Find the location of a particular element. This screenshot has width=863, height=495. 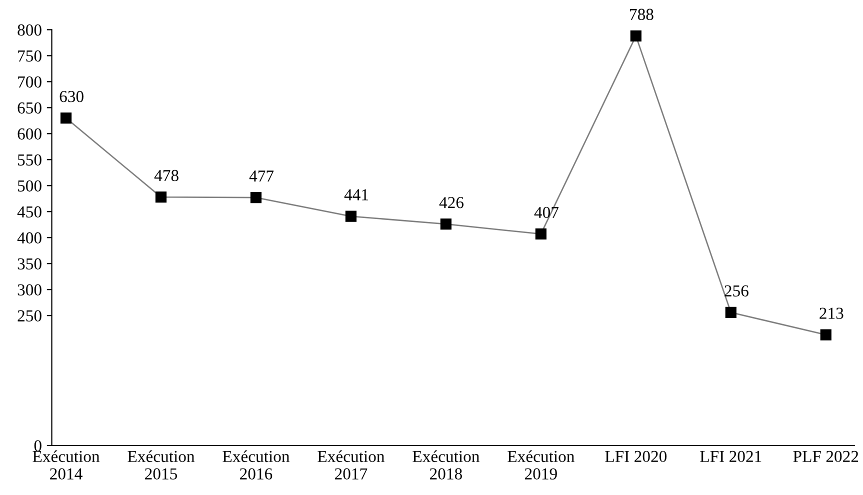

data-label: 477 is located at coordinates (261, 176).